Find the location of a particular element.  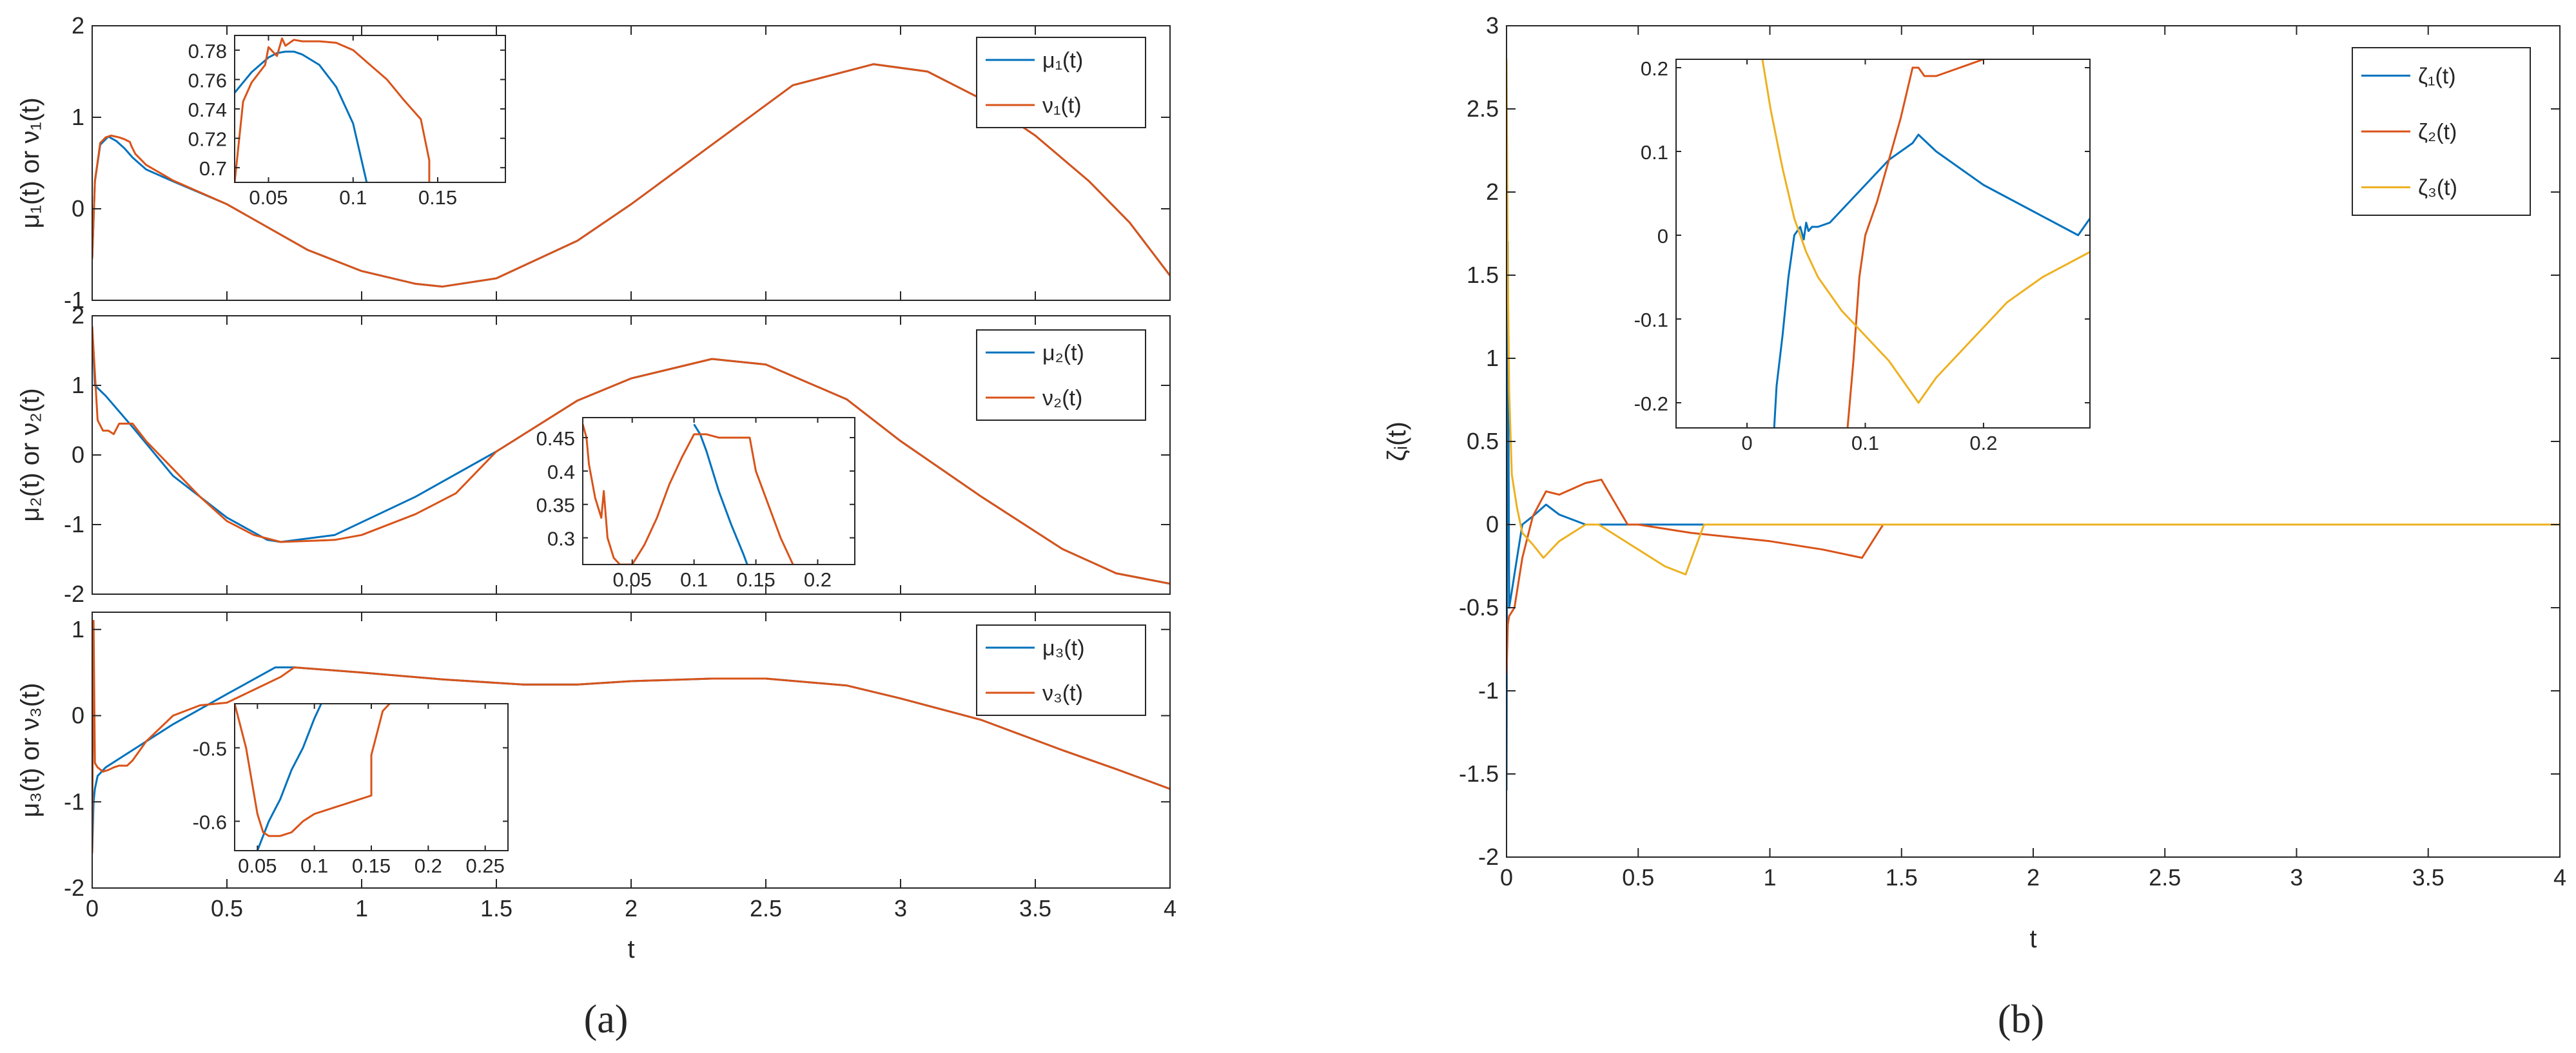

a1-inset-ytick-label: 0.74 is located at coordinates (207, 110).